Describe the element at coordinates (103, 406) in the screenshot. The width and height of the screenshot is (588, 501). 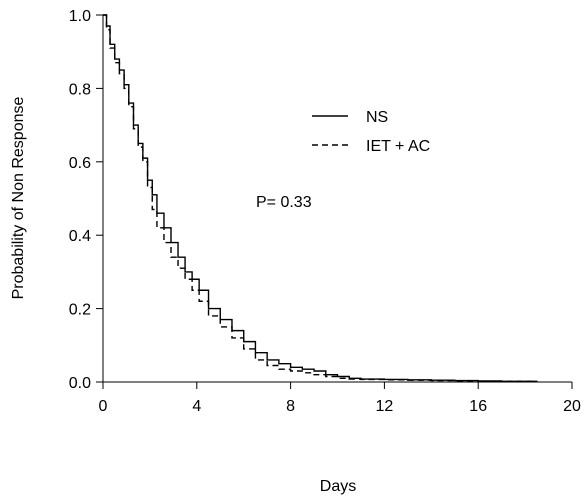
I see `x-tick-label: 0` at that location.